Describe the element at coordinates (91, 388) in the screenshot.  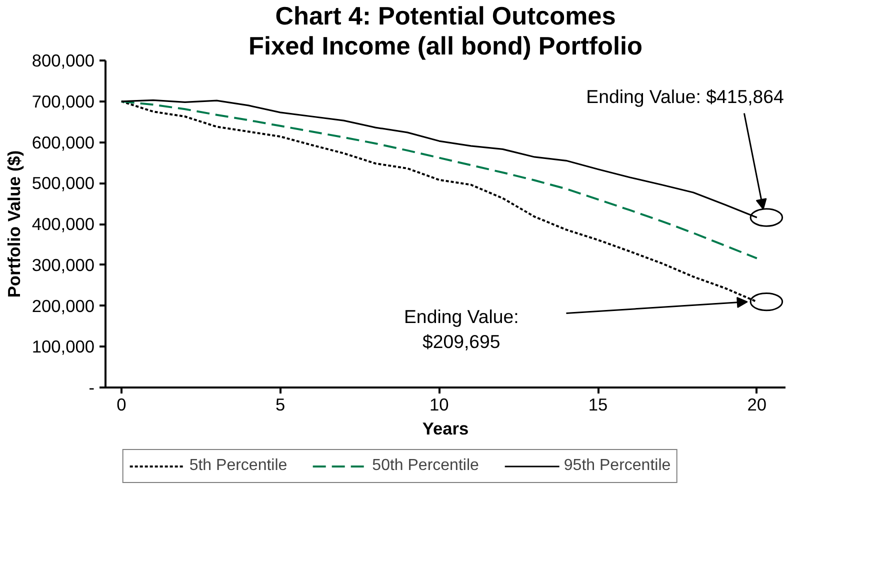
I see `y-tick-label: -` at that location.